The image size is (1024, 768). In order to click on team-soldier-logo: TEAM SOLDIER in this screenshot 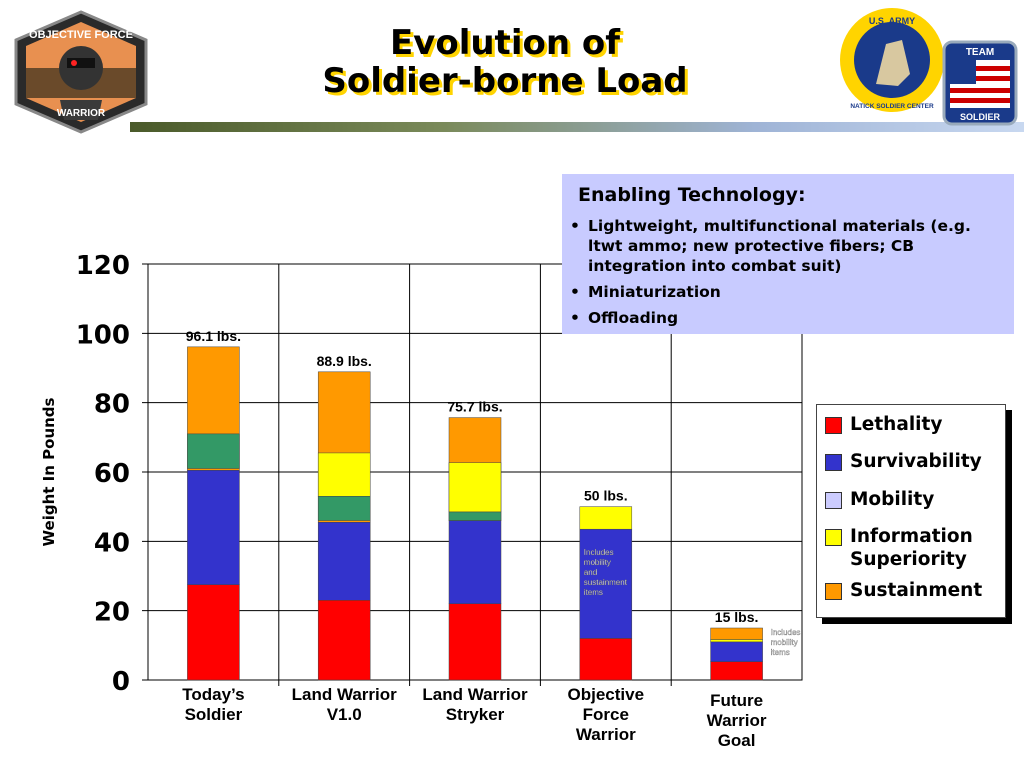, I will do `click(980, 83)`.